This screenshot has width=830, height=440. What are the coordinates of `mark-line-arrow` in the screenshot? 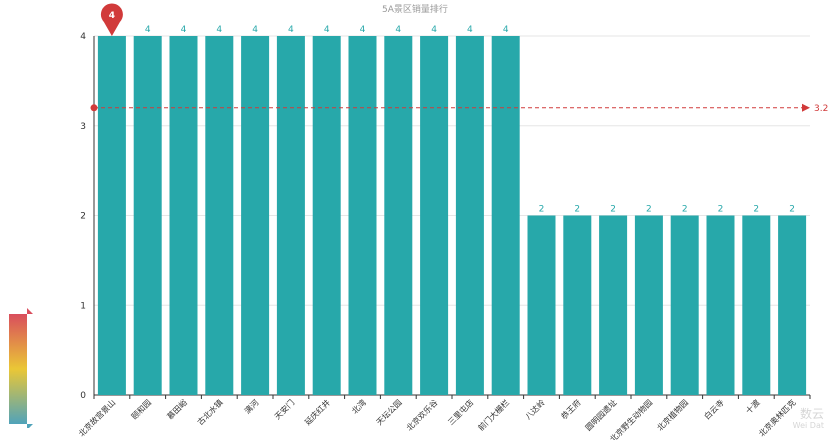 It's located at (806, 107).